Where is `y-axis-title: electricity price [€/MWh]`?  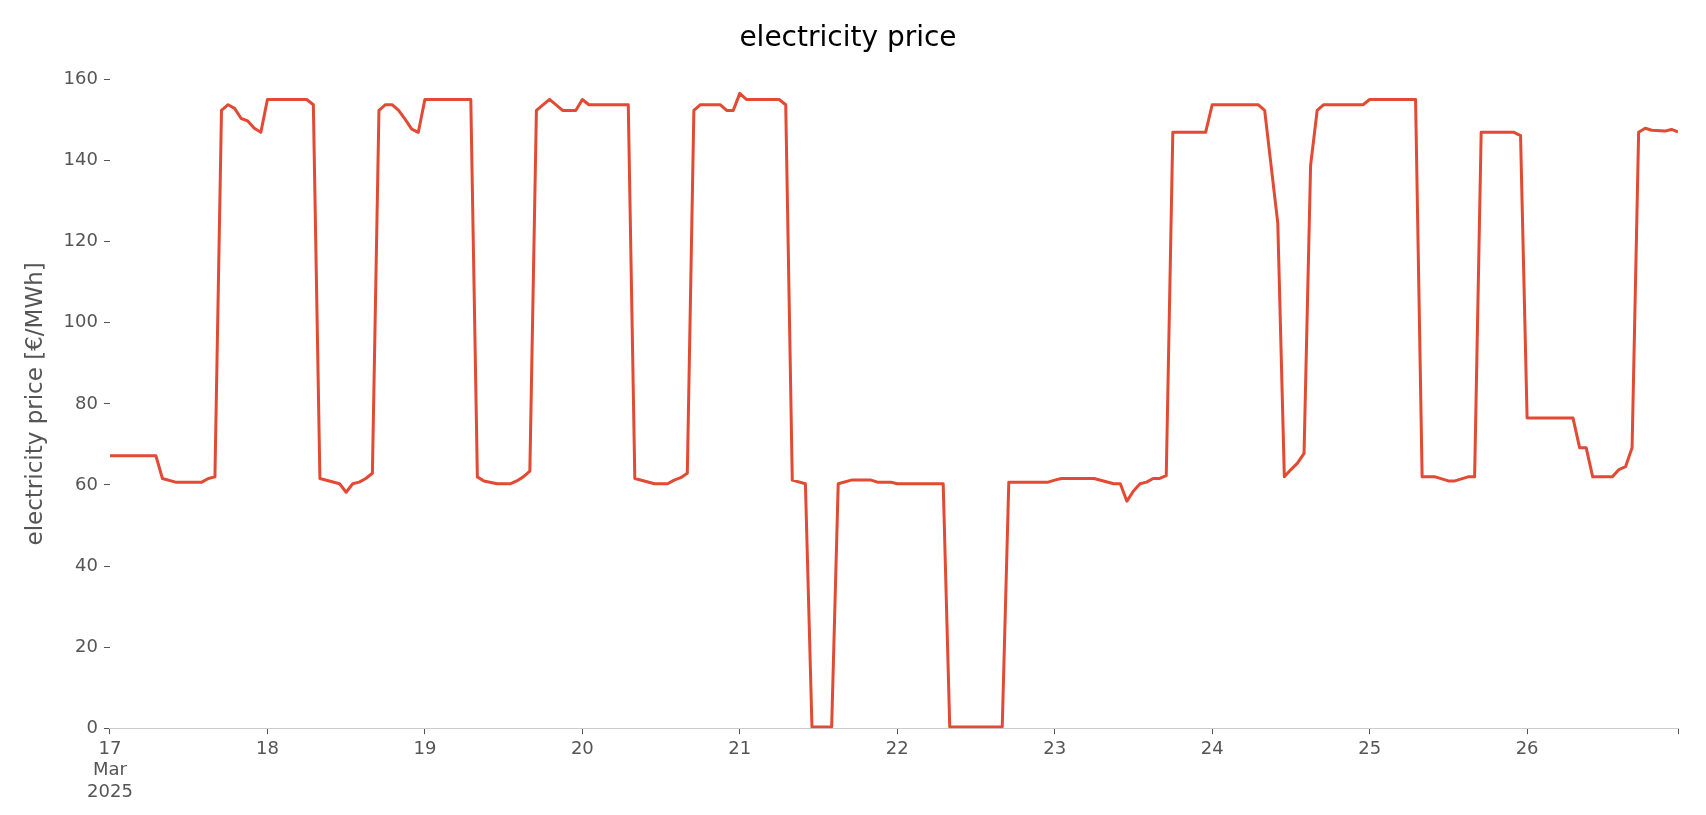
y-axis-title: electricity price [€/MWh] is located at coordinates (33, 404).